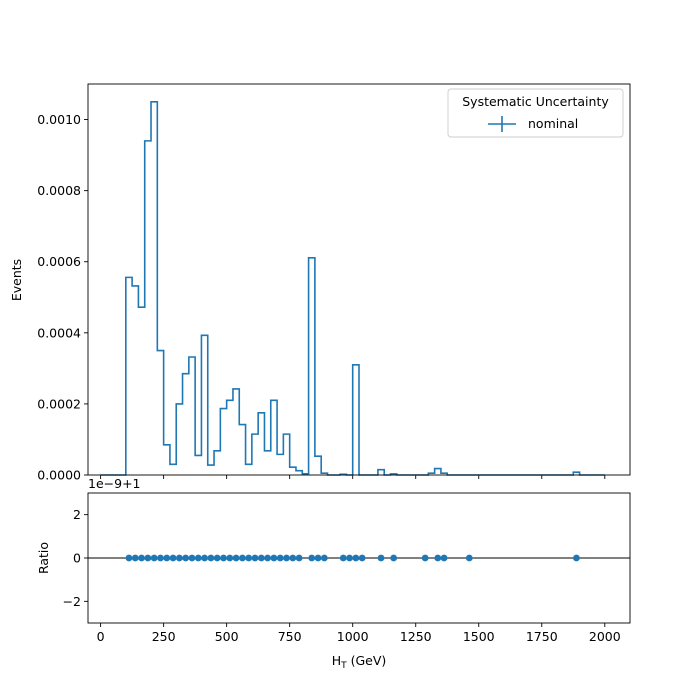  Describe the element at coordinates (359, 662) in the screenshot. I see `x-axis-label: HT (GeV)` at that location.